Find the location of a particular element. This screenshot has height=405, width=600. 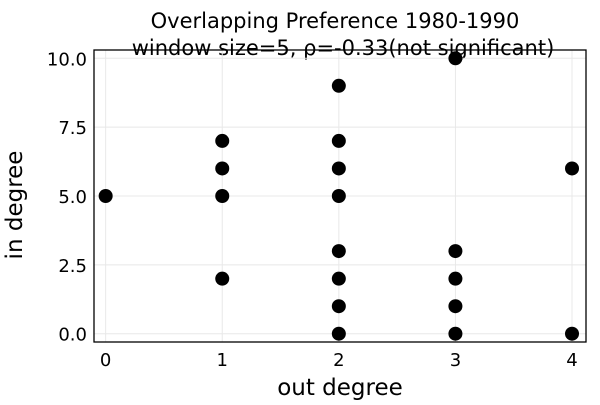

x-tick-label: 4 is located at coordinates (571, 360).